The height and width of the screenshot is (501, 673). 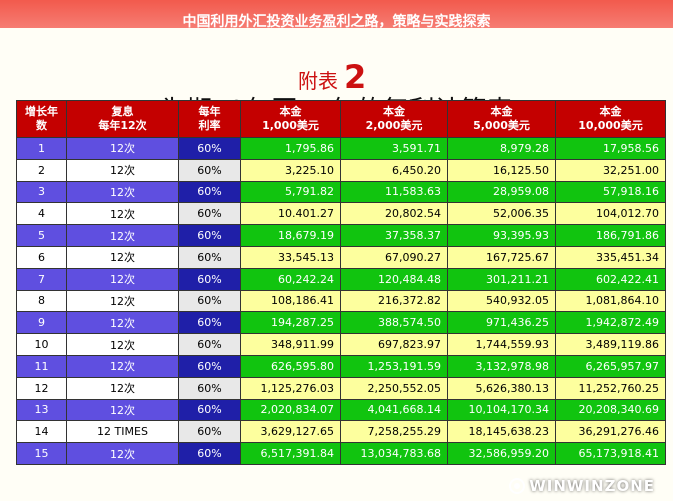 I want to click on cell-principal-5000: 971,436.25, so click(x=501, y=323).